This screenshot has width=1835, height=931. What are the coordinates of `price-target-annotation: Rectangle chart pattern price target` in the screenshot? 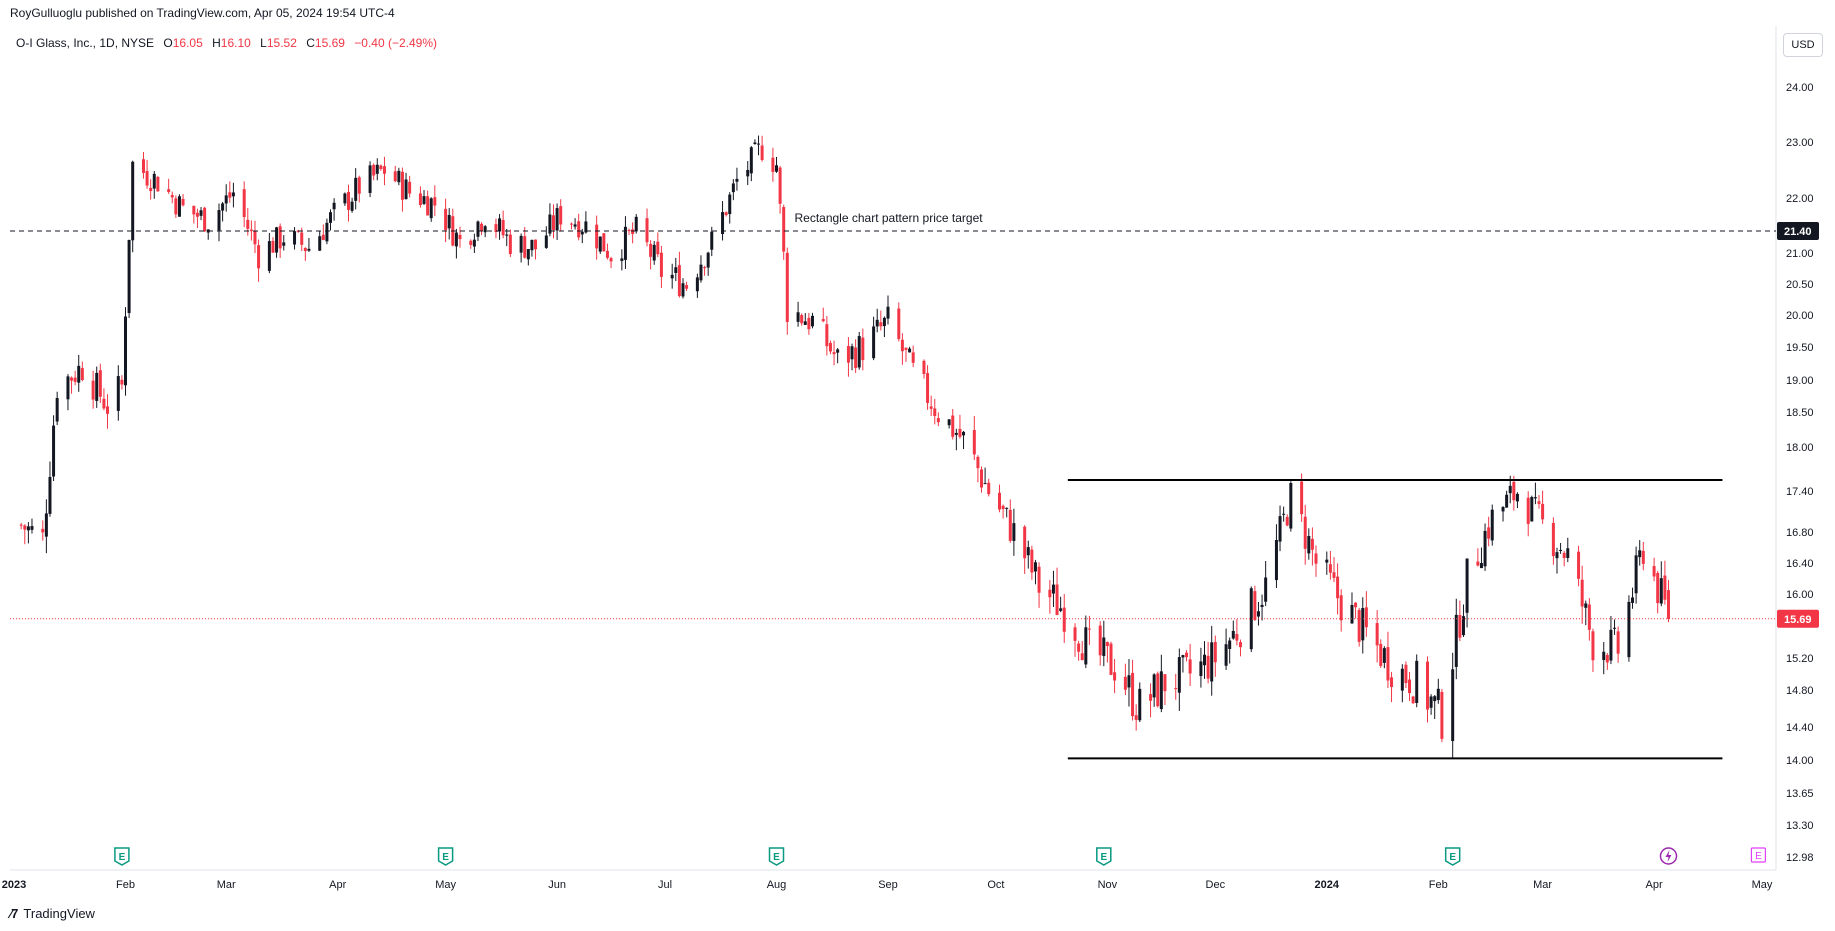 It's located at (888, 218).